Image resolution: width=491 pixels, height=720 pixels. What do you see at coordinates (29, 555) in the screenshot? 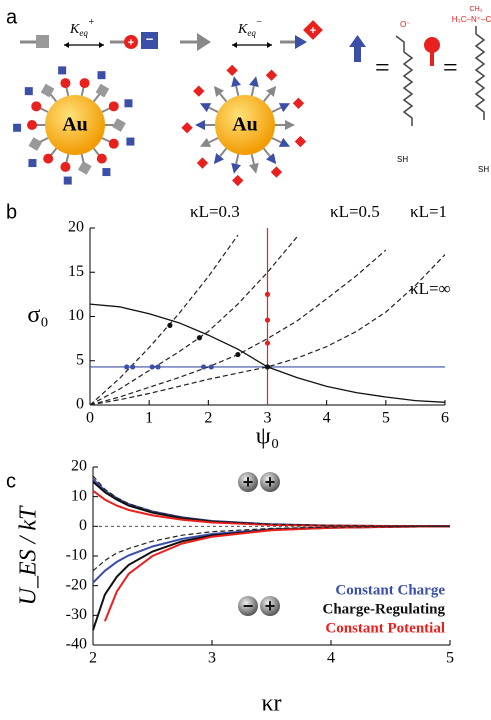
I see `y-axis-label: U_ES / kT` at bounding box center [29, 555].